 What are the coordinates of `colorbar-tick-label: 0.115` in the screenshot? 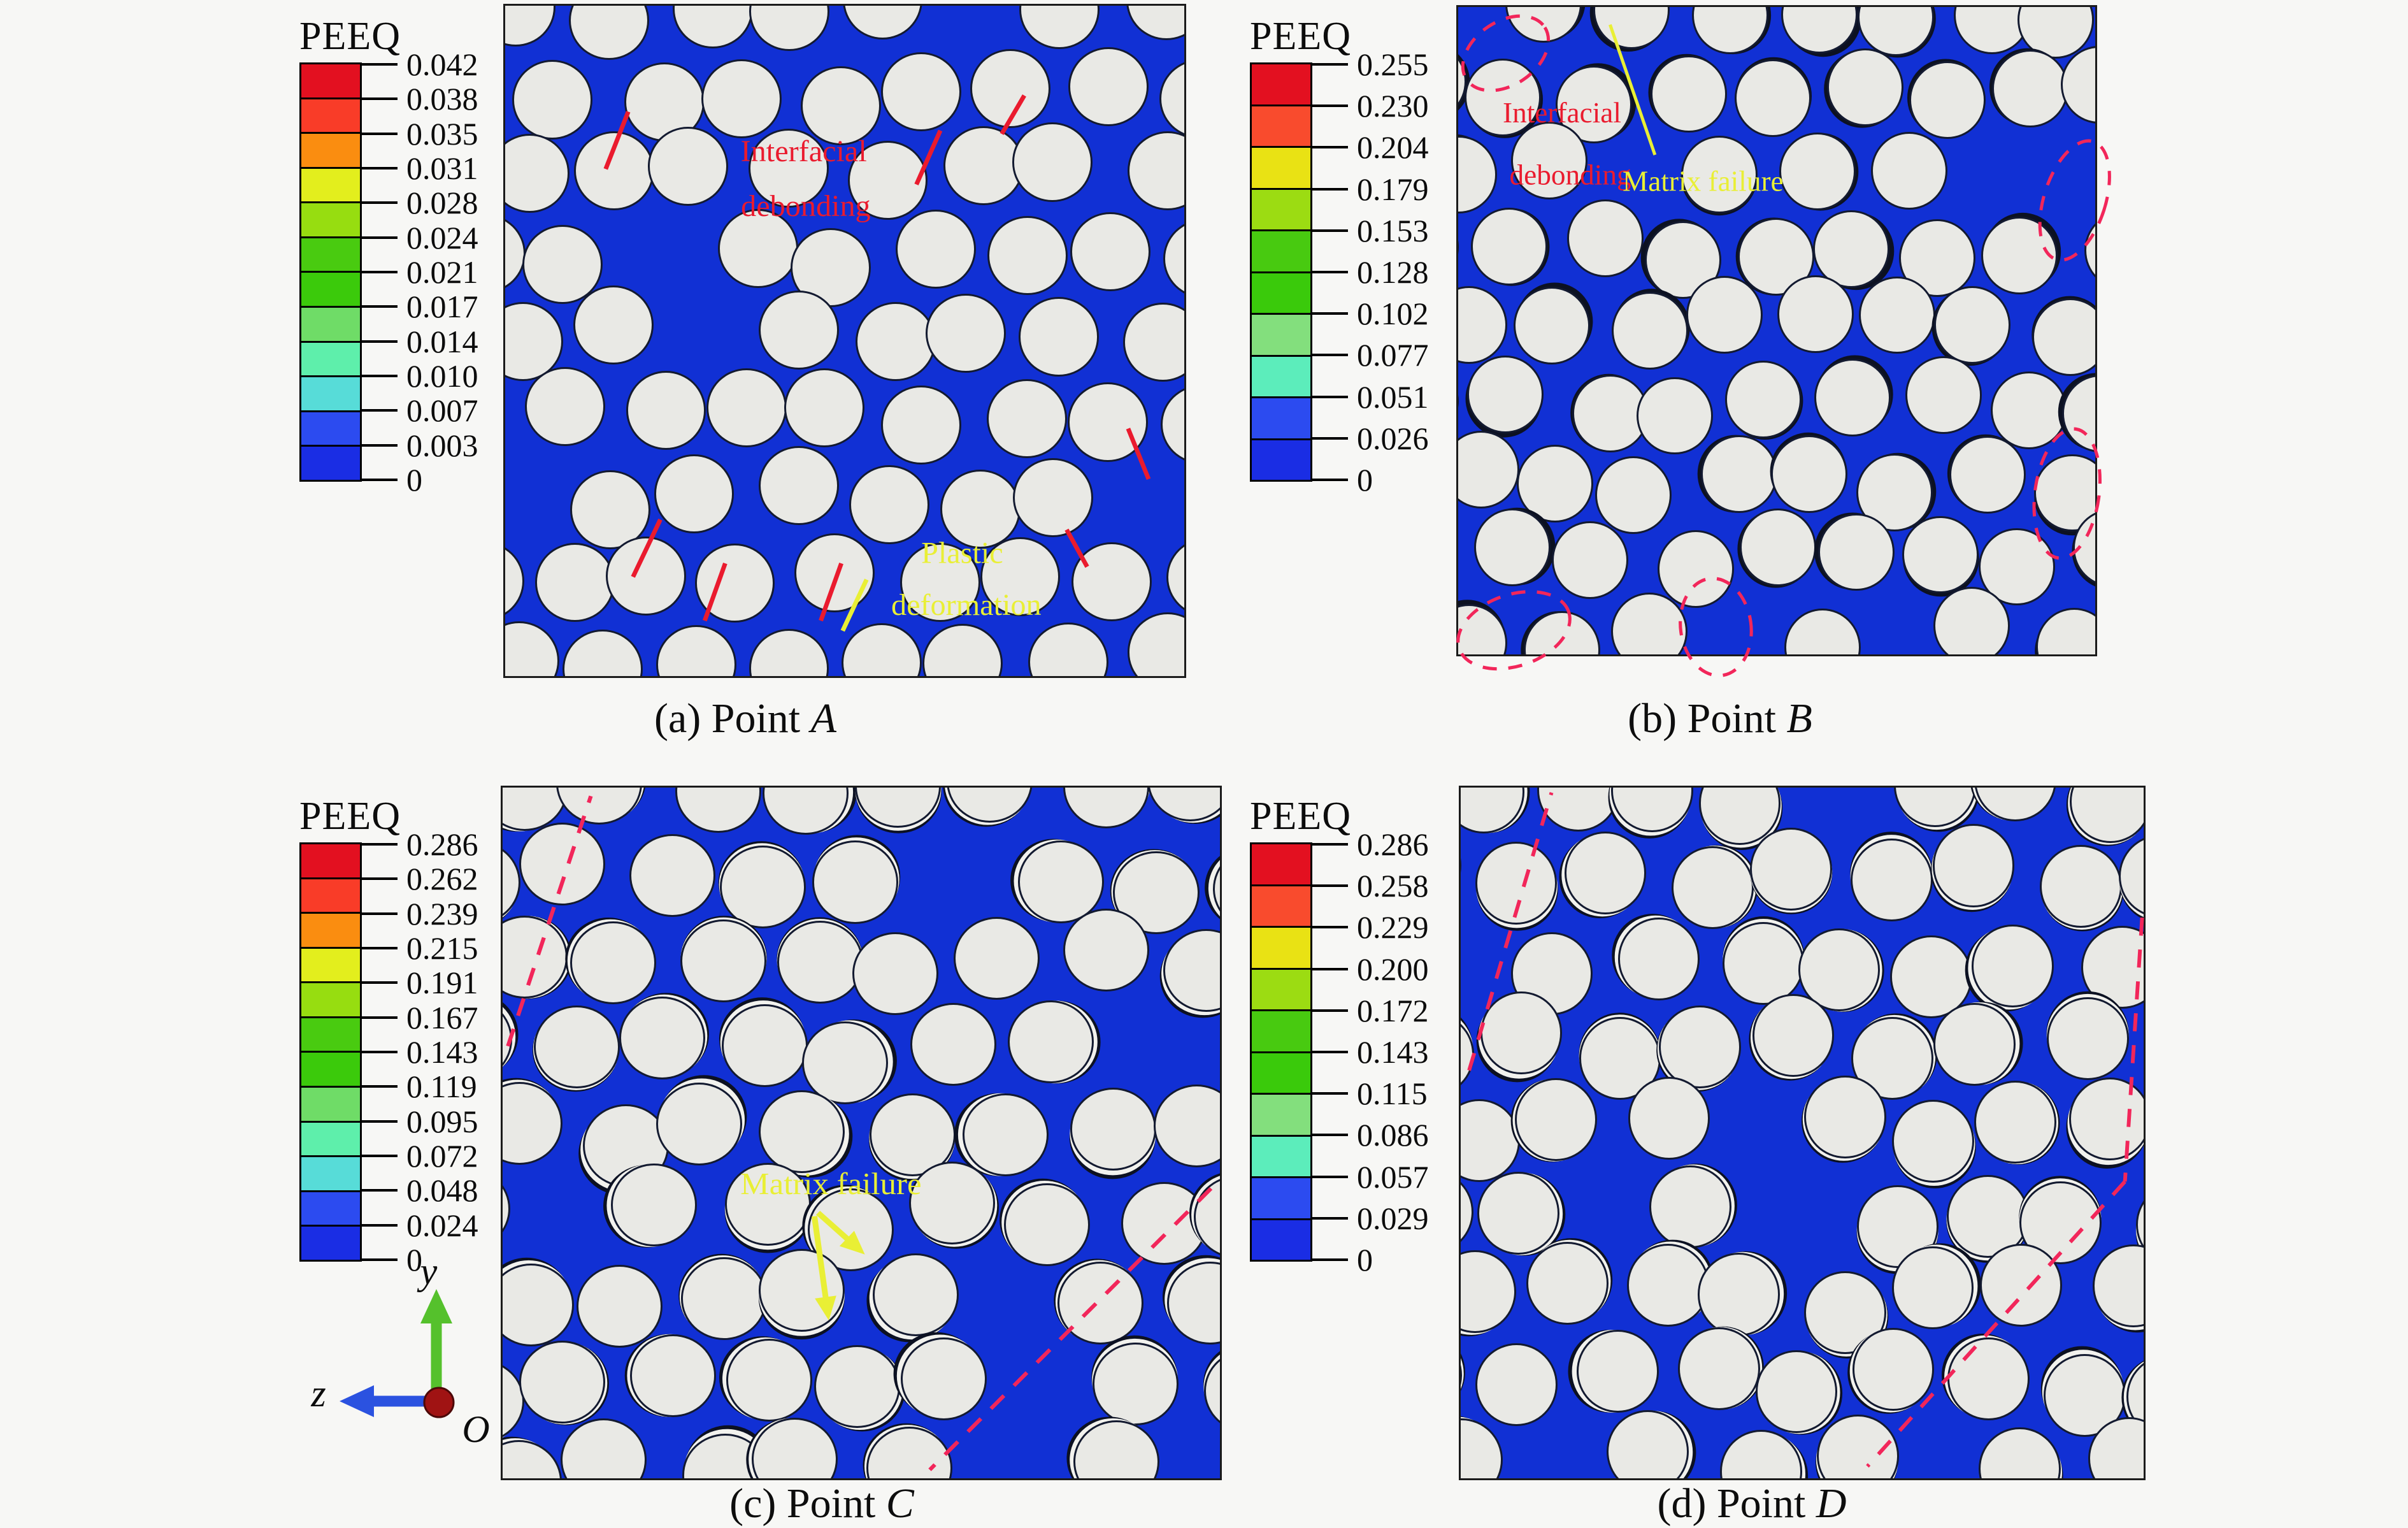 It's located at (1392, 1093).